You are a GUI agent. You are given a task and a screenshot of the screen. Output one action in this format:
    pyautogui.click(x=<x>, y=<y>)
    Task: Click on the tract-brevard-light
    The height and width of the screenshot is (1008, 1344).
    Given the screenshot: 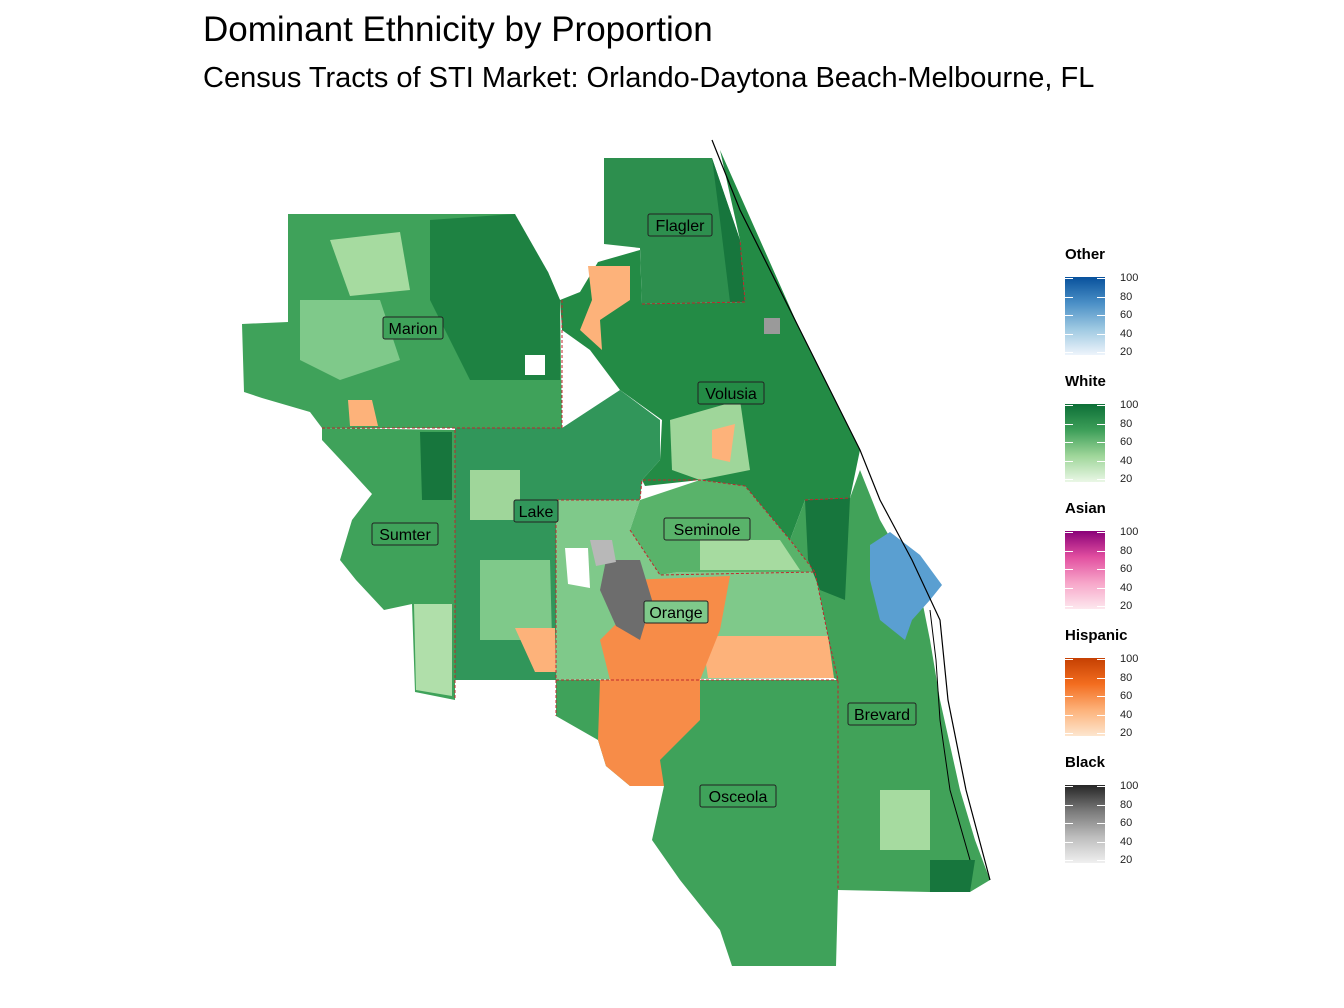 What is the action you would take?
    pyautogui.click(x=905, y=820)
    